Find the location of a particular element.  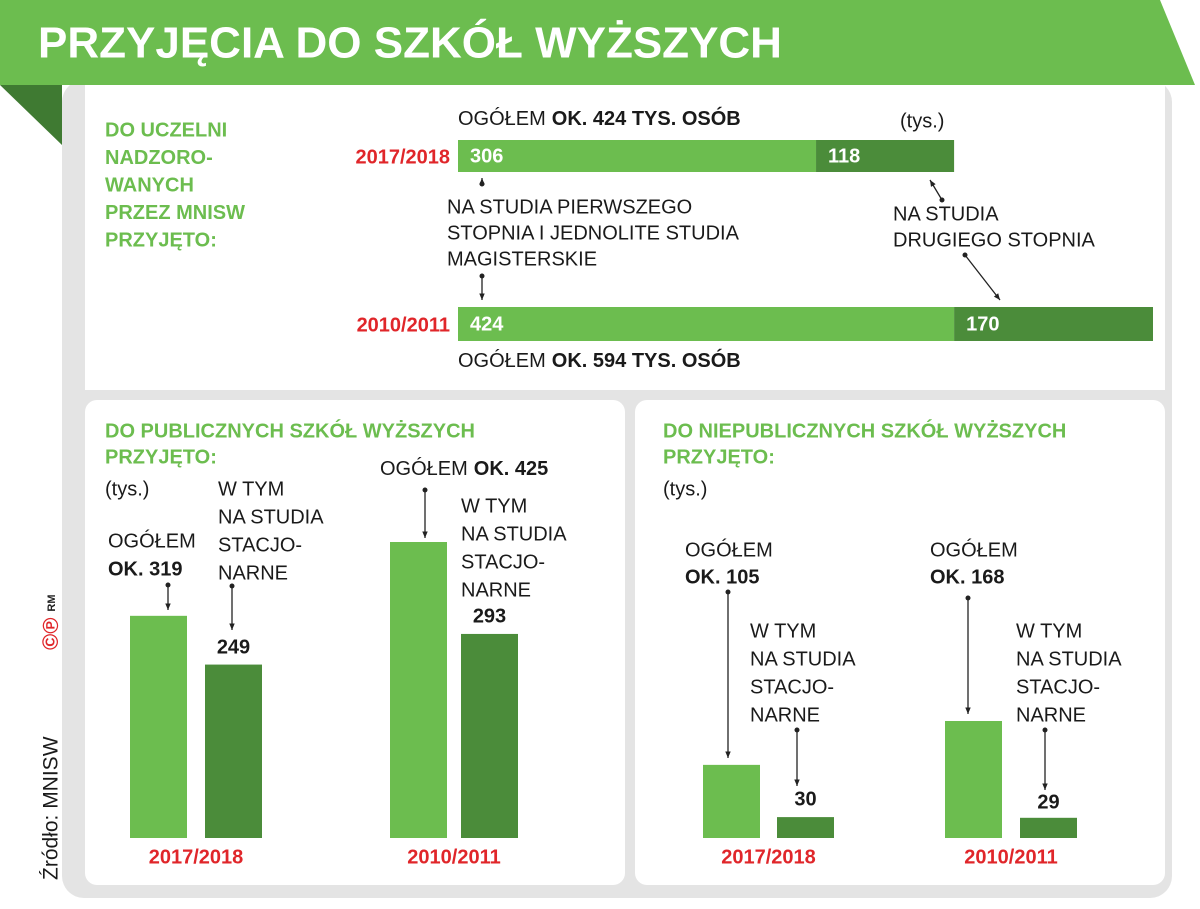

total-label: OGÓŁEM OK. 425 is located at coordinates (464, 468).